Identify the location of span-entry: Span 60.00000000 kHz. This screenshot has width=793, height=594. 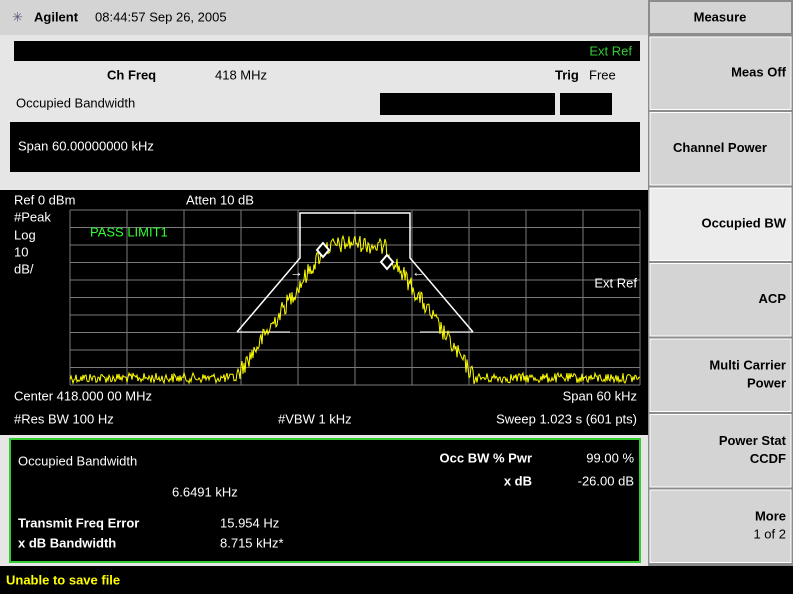
(86, 145).